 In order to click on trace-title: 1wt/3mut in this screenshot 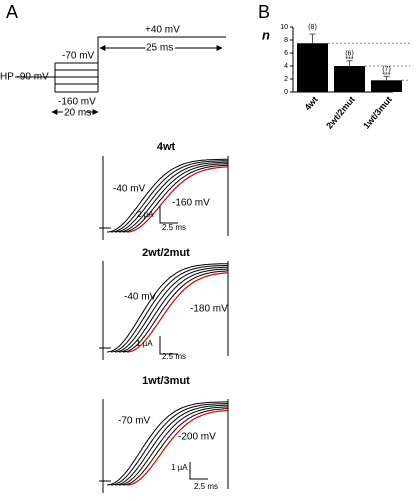, I will do `click(166, 381)`.